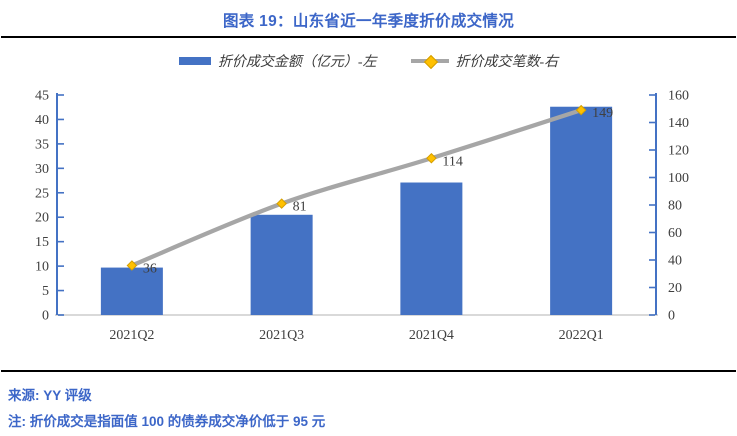  What do you see at coordinates (132, 265) in the screenshot?
I see `diamond-marker-2021Q2` at bounding box center [132, 265].